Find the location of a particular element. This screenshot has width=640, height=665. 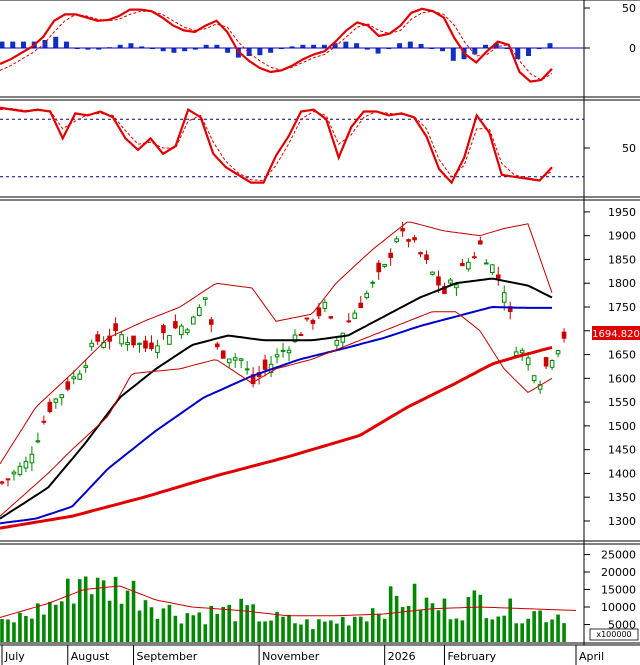

price-tick-label: 1850 is located at coordinates (622, 259).